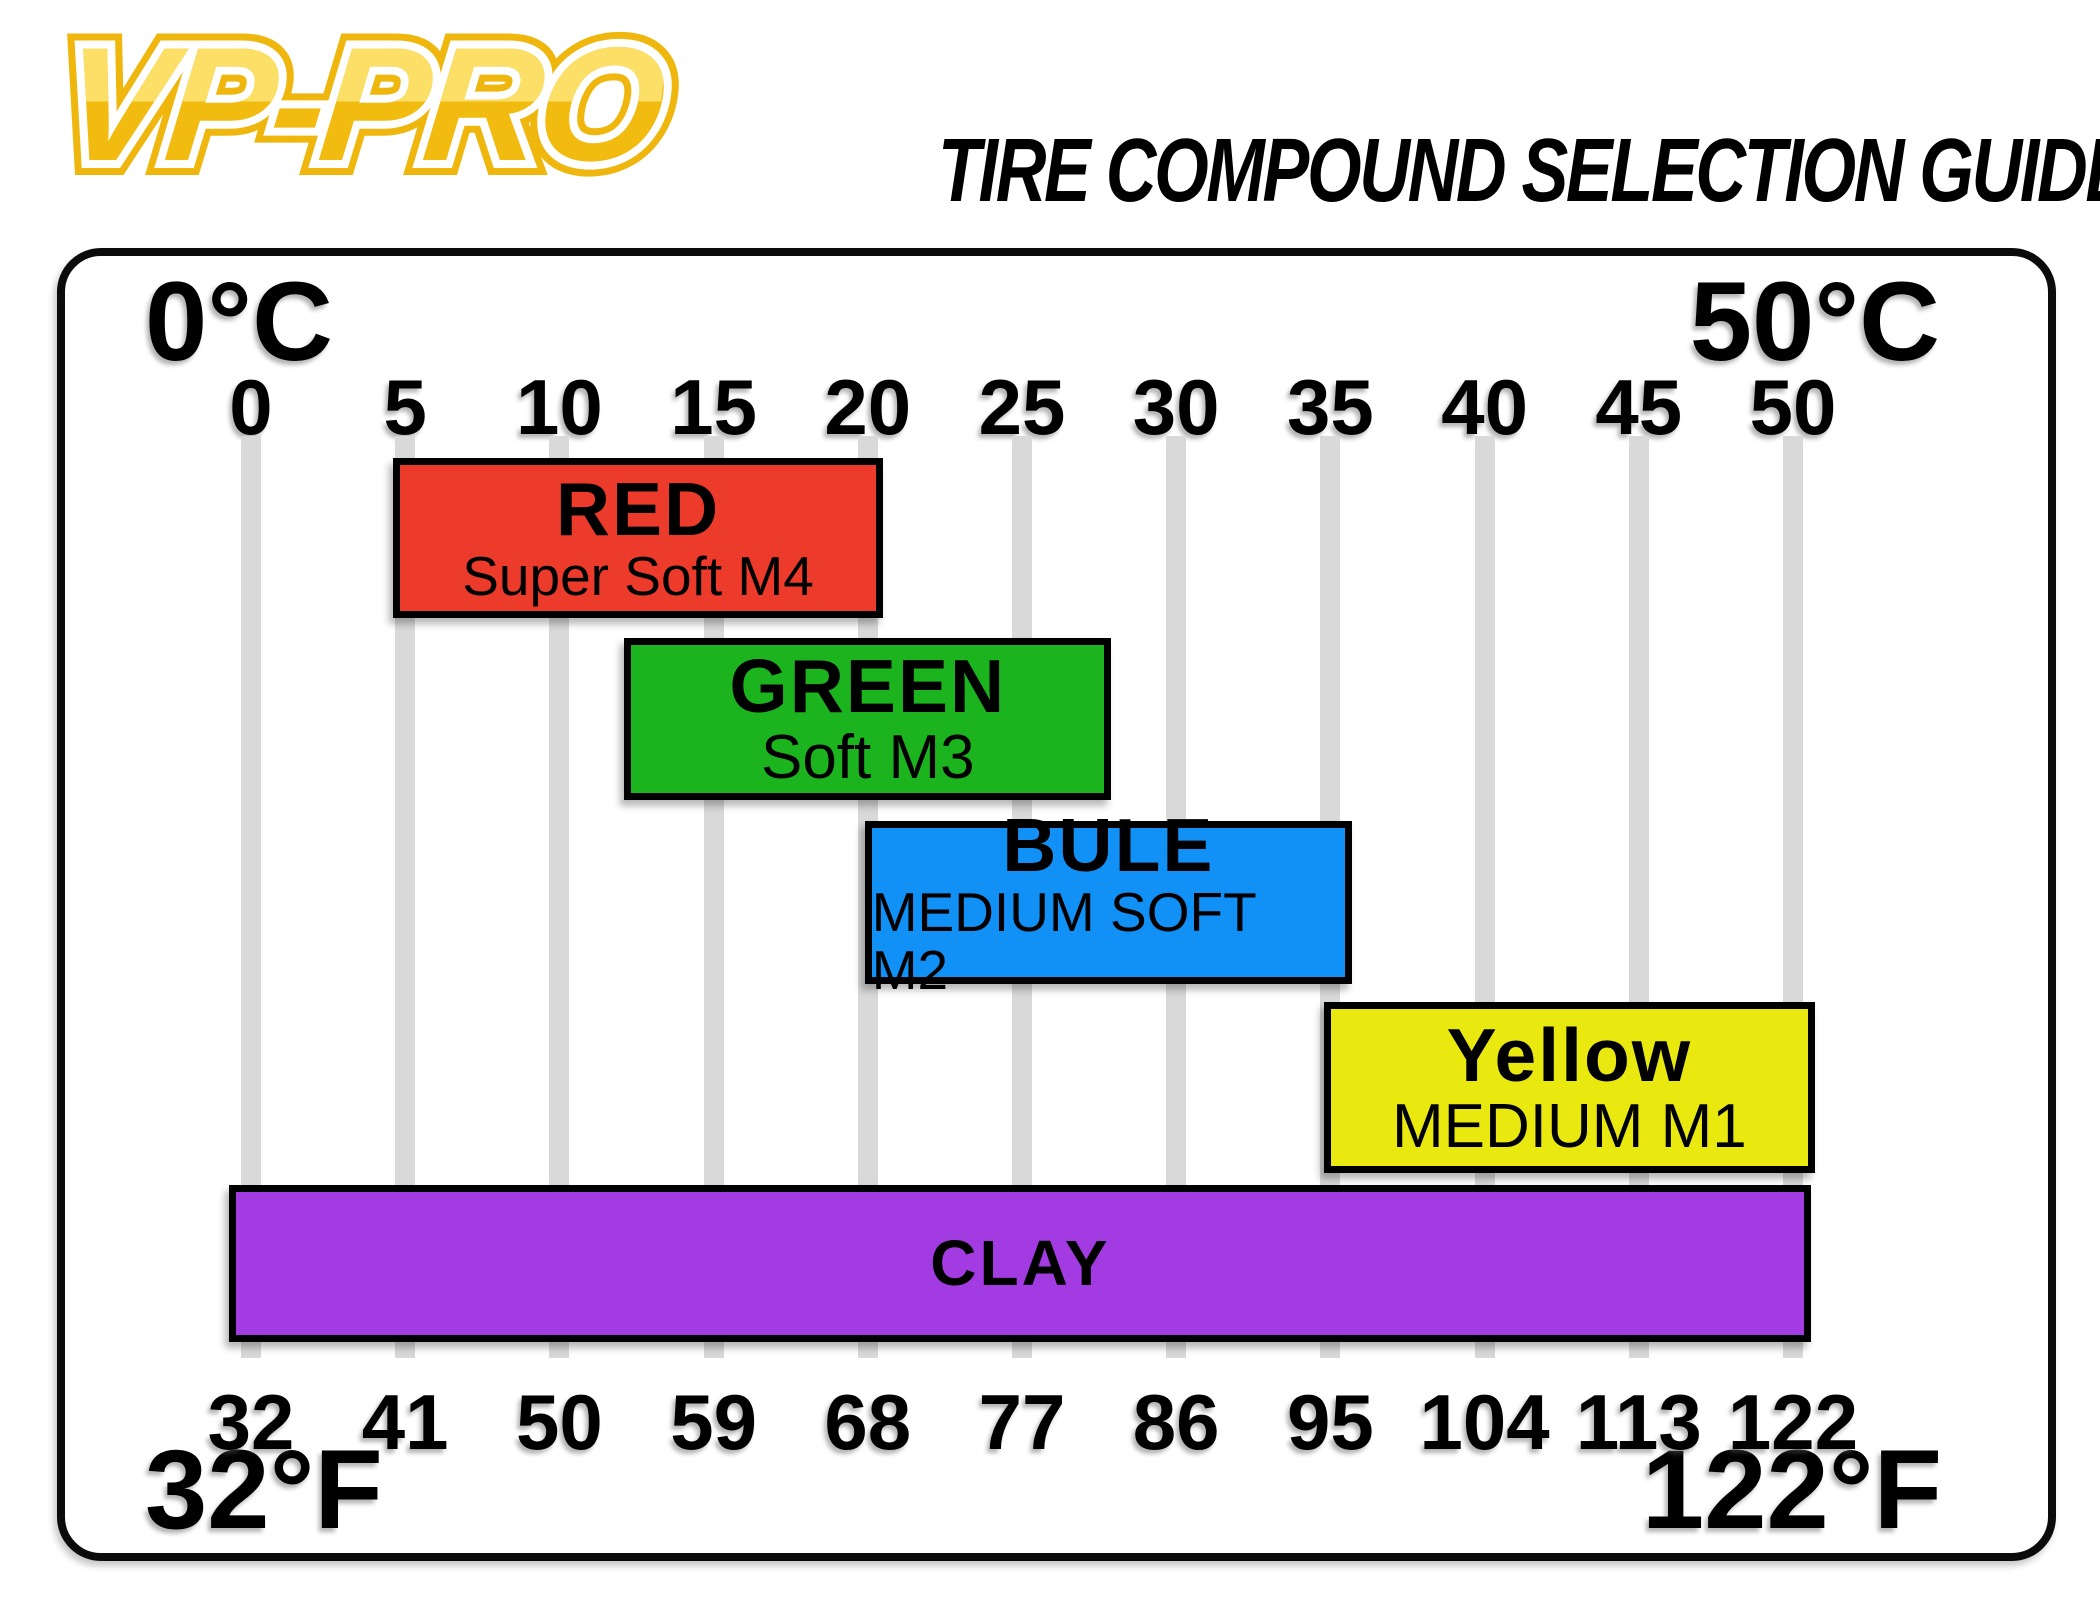 The height and width of the screenshot is (1600, 2100). What do you see at coordinates (251, 407) in the screenshot?
I see `celsius-tick-label: 0` at bounding box center [251, 407].